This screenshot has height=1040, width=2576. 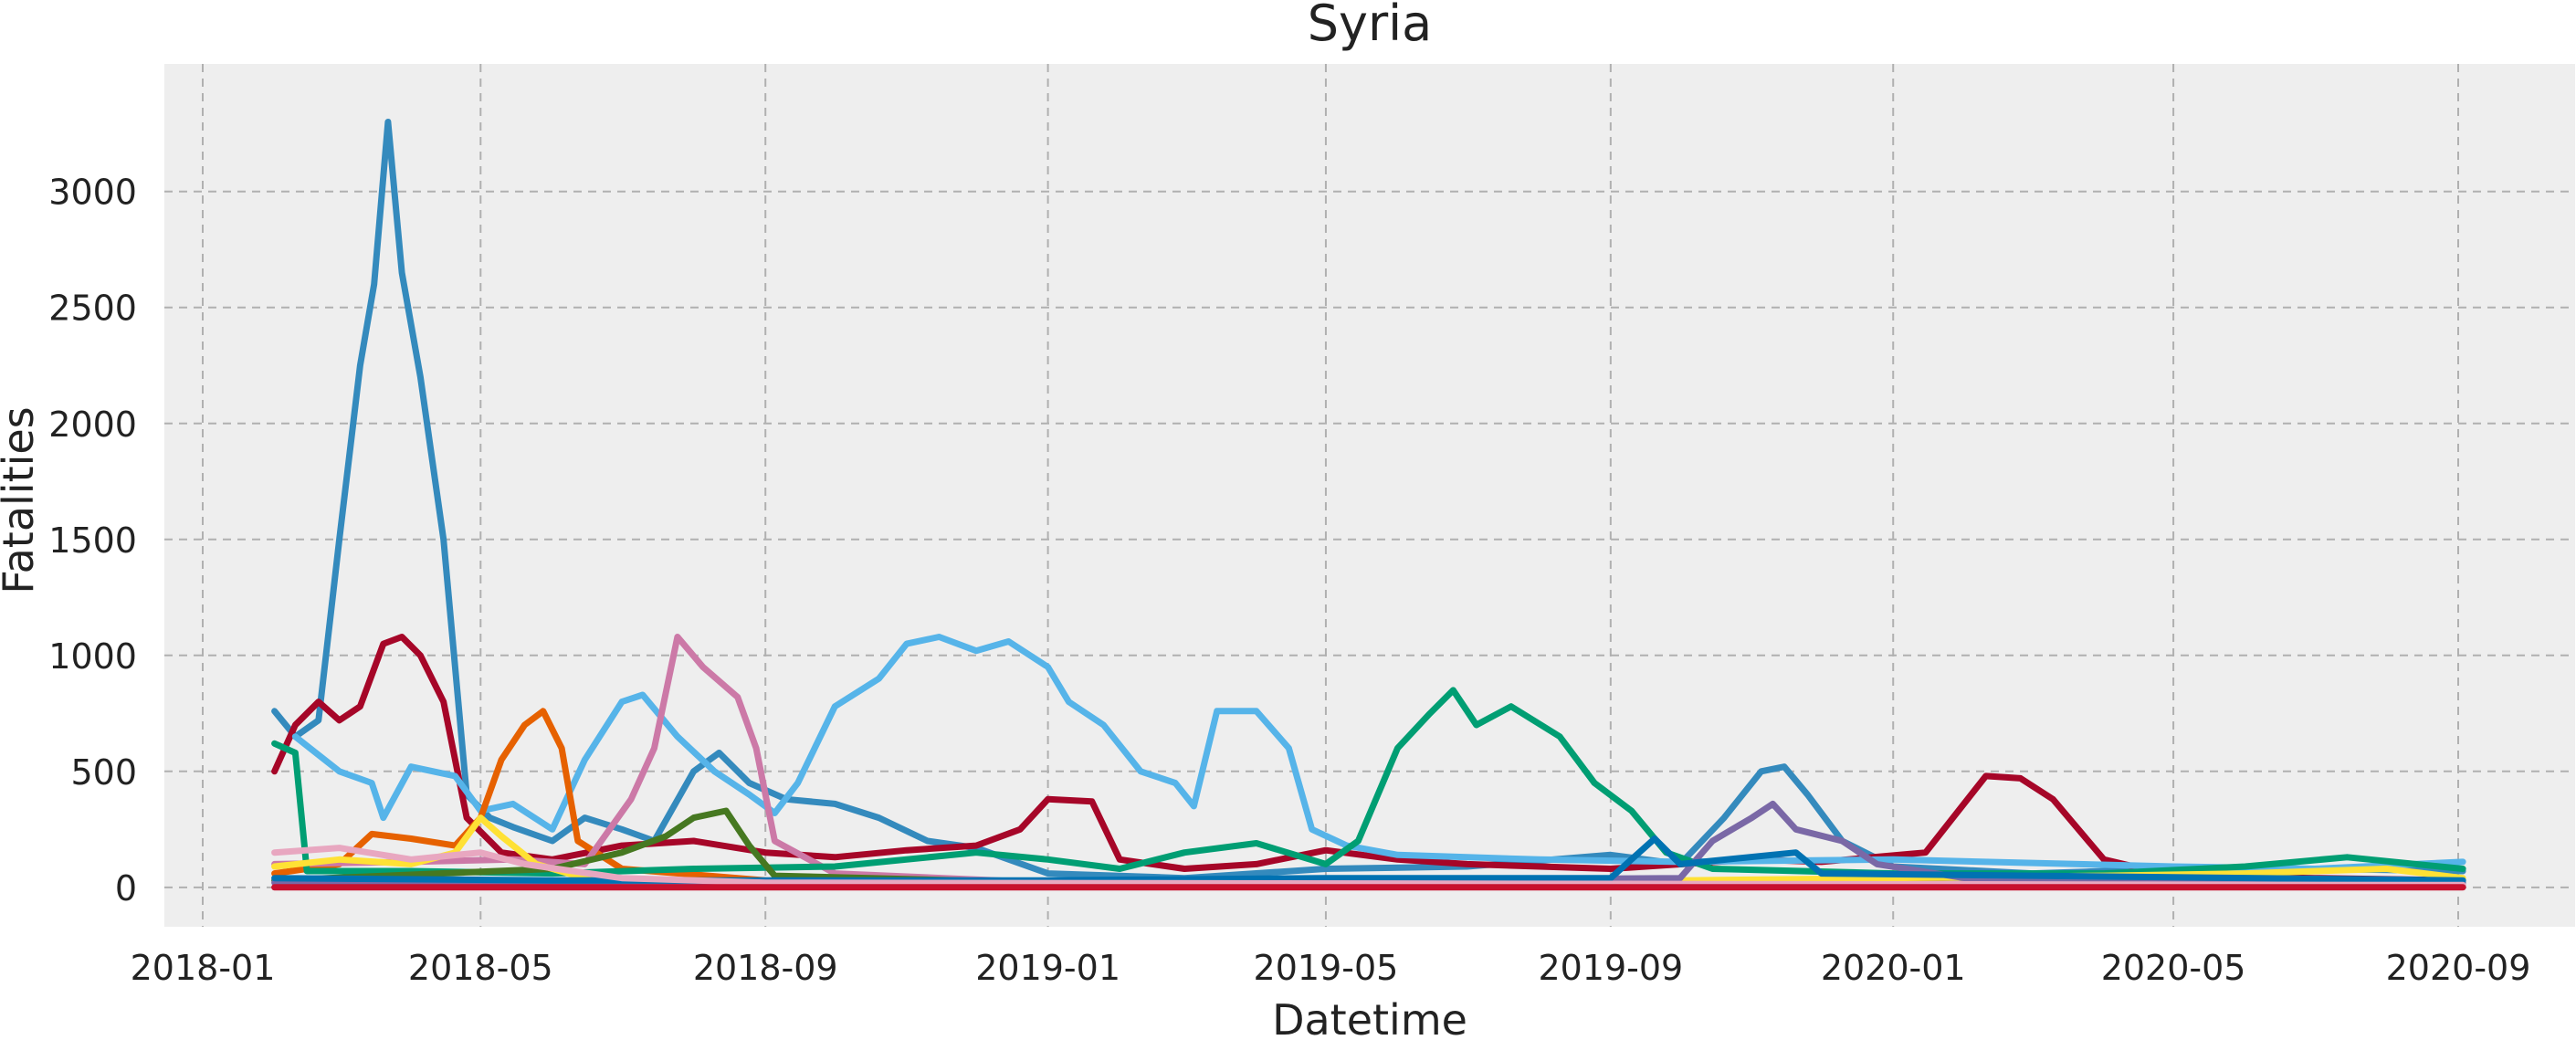 What do you see at coordinates (126, 889) in the screenshot?
I see `y-tick-label: 0` at bounding box center [126, 889].